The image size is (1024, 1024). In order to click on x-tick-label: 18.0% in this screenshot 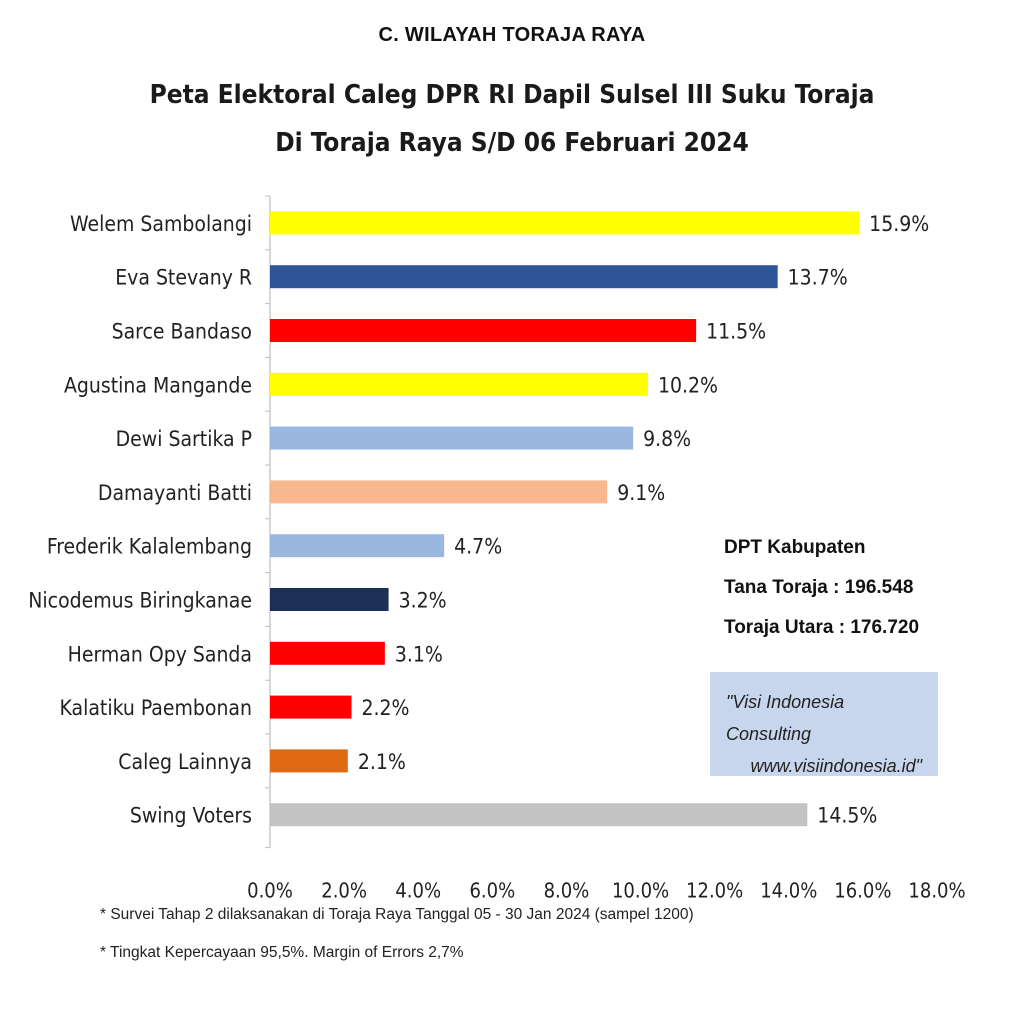, I will do `click(936, 891)`.